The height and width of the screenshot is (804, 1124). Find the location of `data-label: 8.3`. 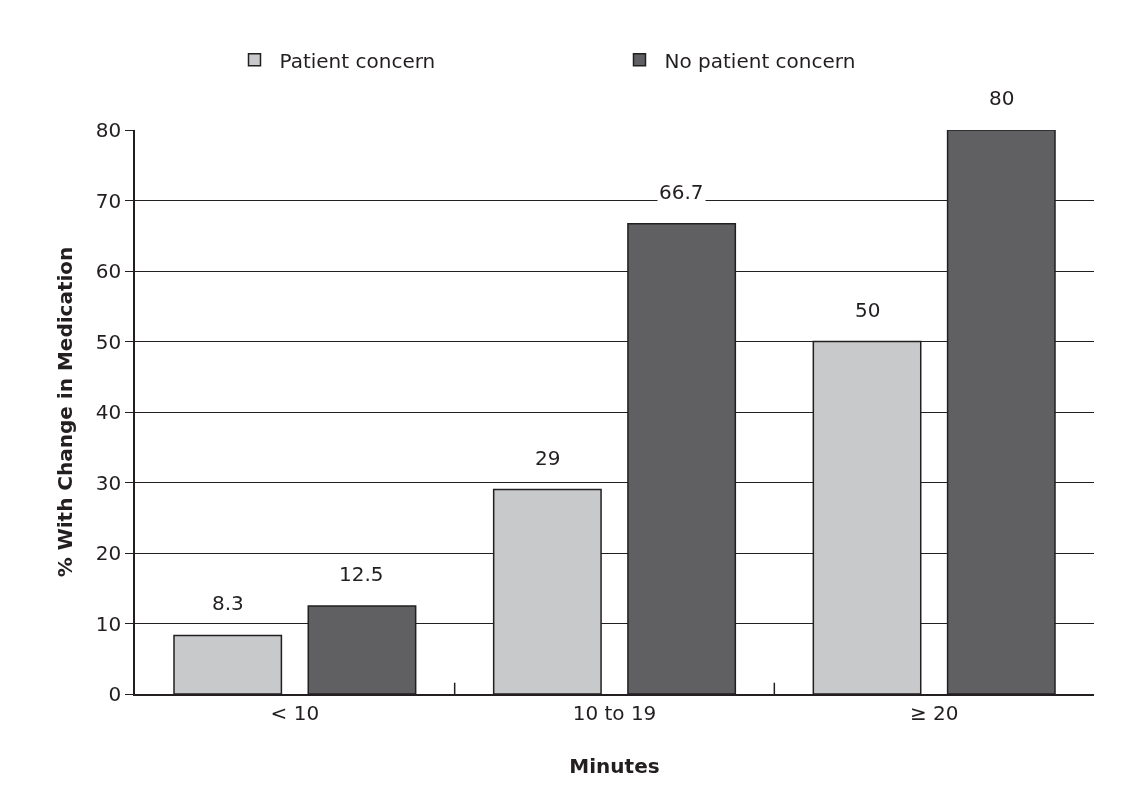

data-label: 8.3 is located at coordinates (228, 603).